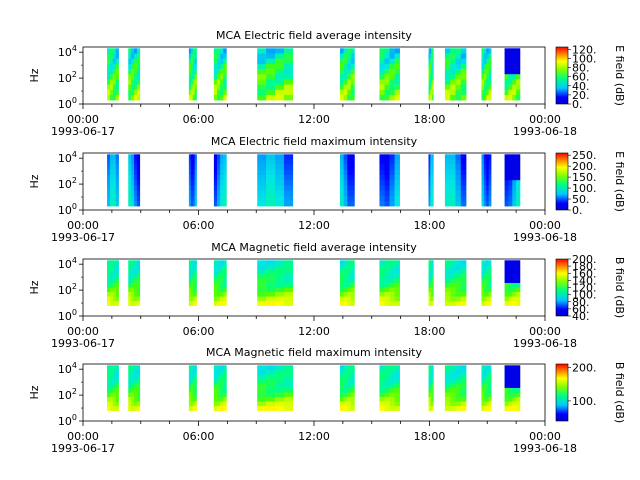  What do you see at coordinates (67, 209) in the screenshot?
I see `y-tick-label: 10⁰` at bounding box center [67, 209].